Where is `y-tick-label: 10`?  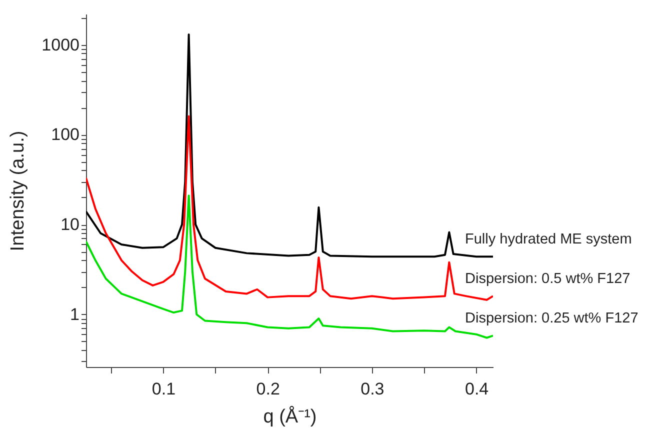 y-tick-label: 10 is located at coordinates (70, 224).